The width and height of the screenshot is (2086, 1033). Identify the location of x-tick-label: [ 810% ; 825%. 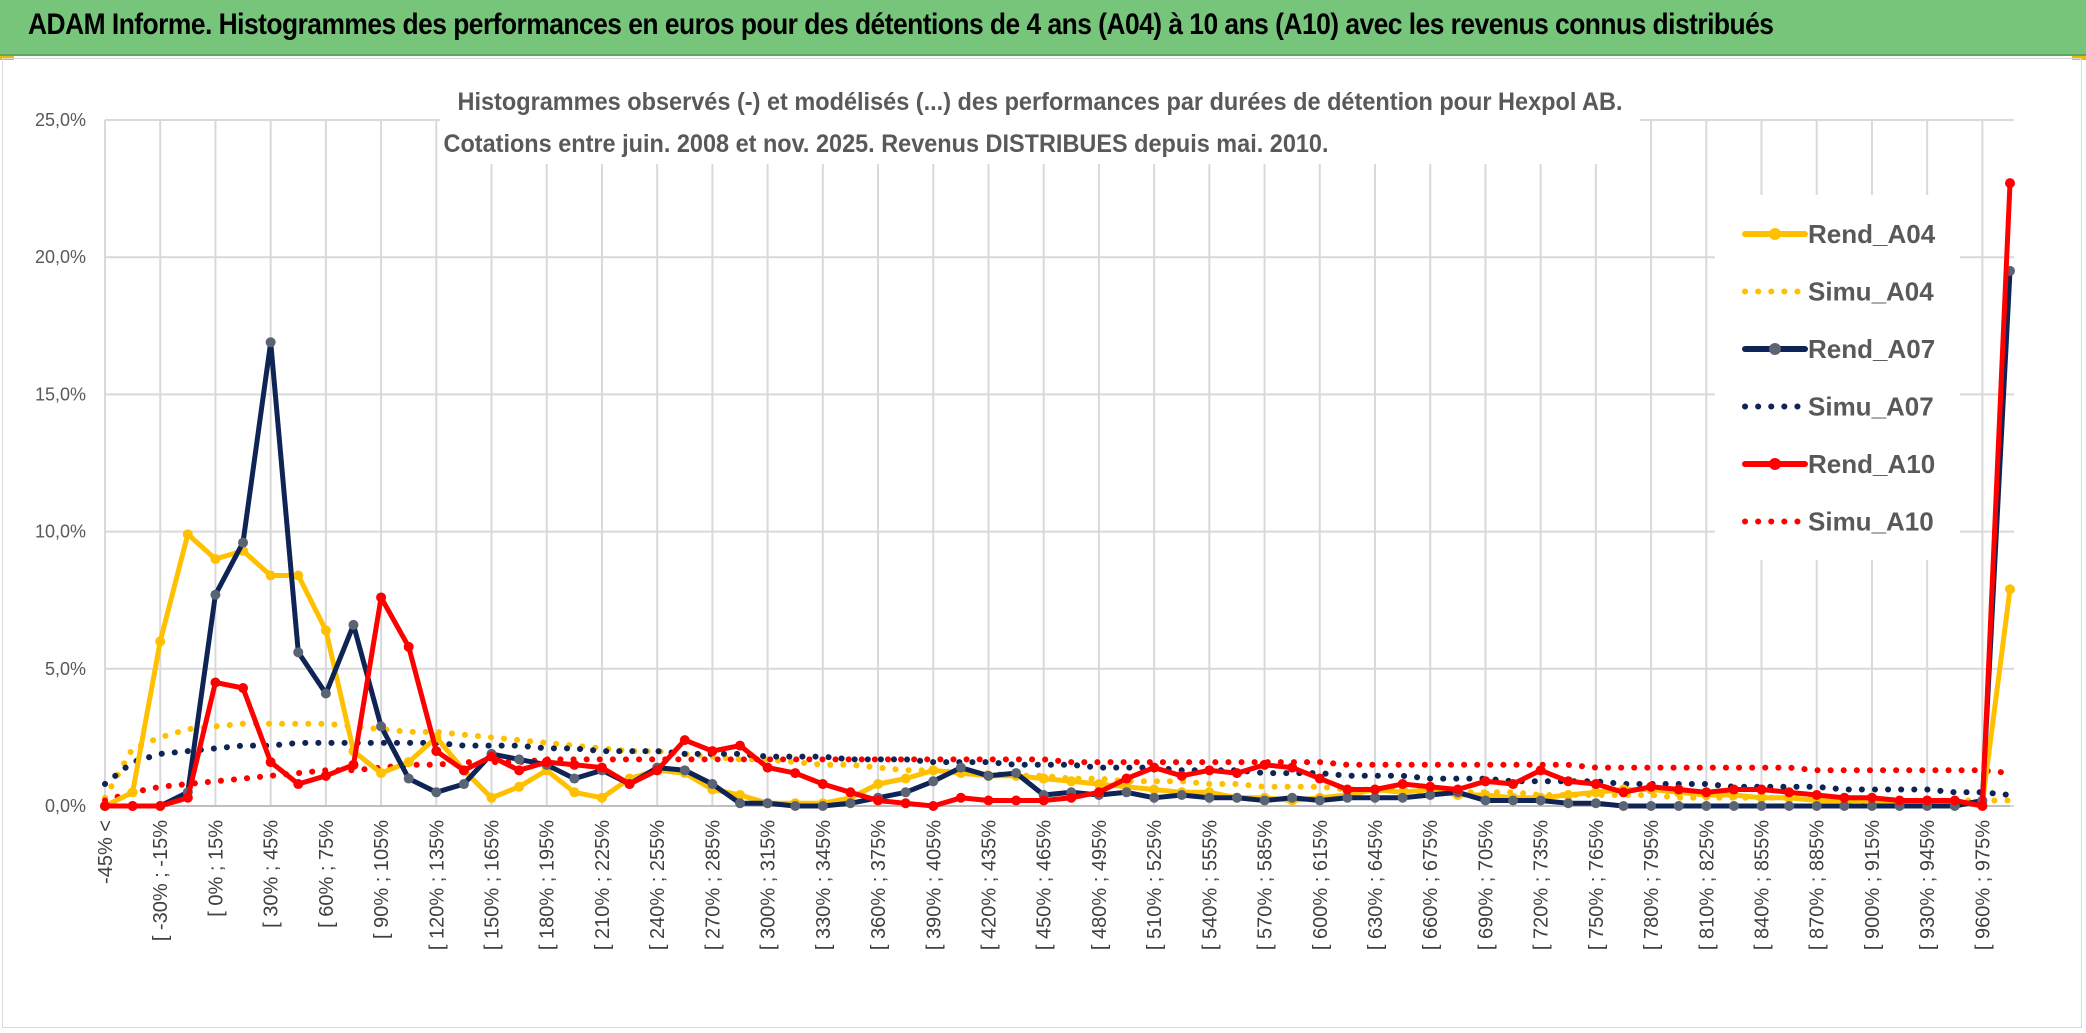
(1707, 885).